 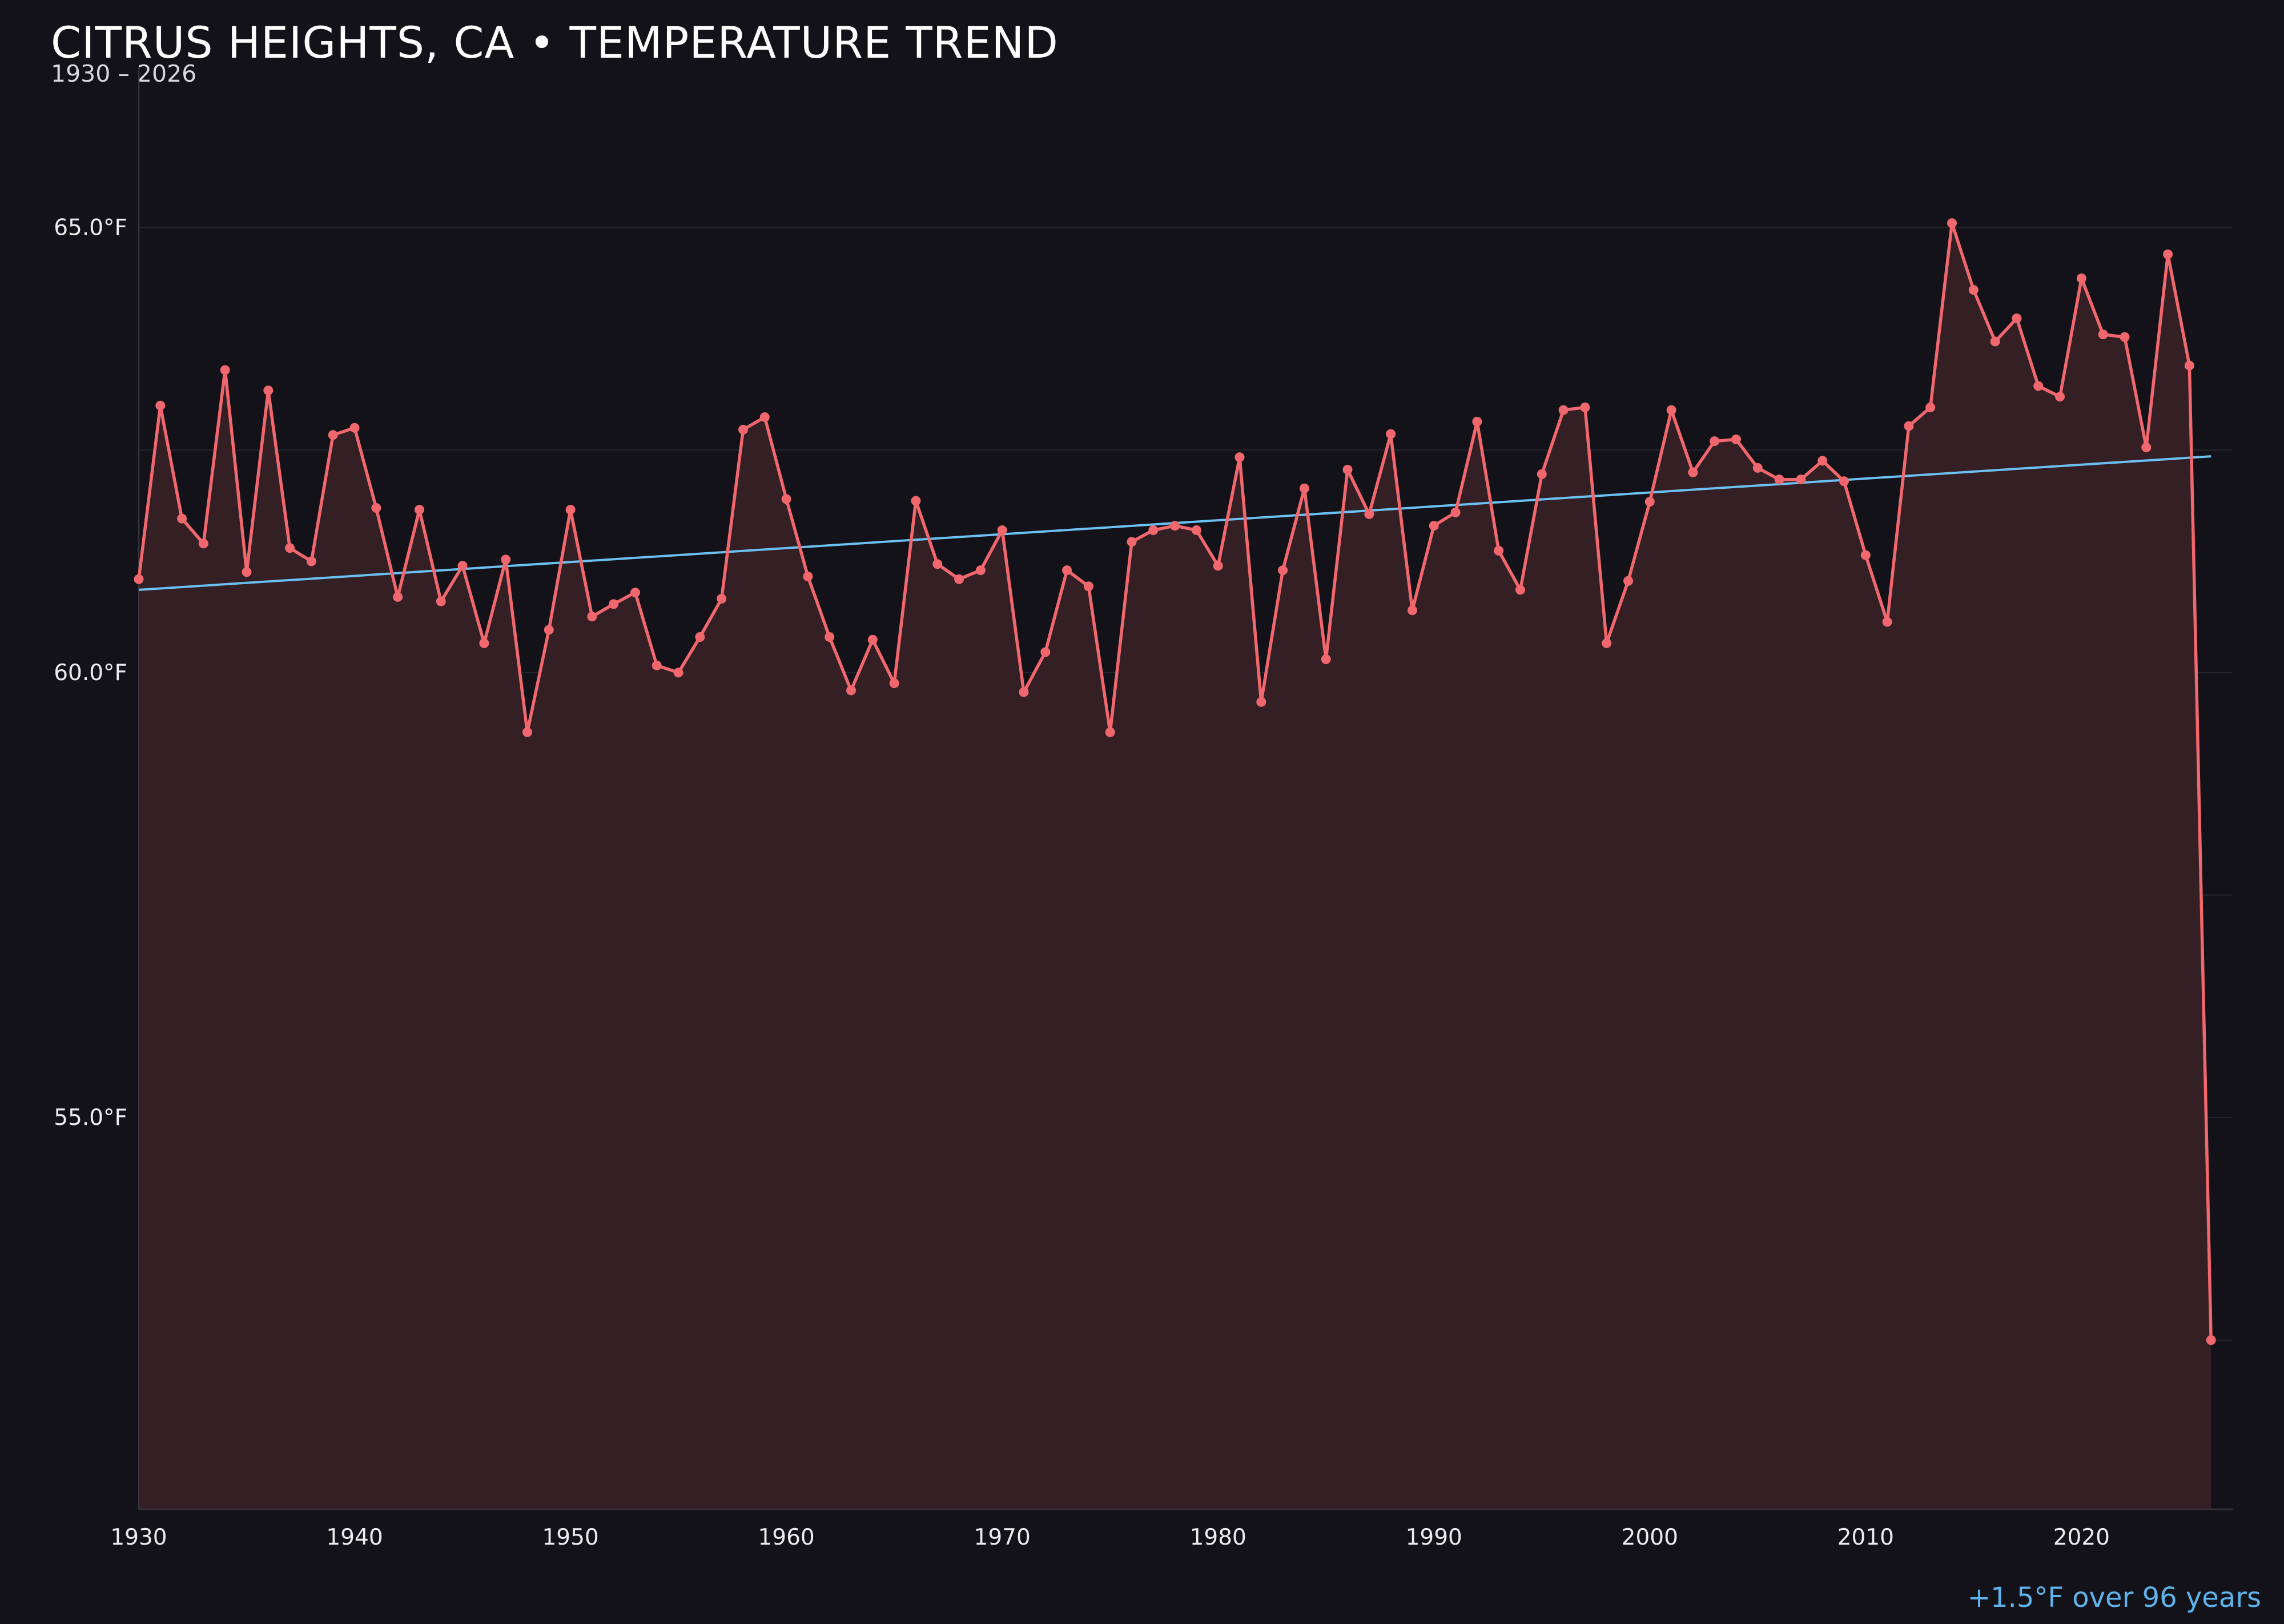 I want to click on data-point-1969, so click(x=980, y=570).